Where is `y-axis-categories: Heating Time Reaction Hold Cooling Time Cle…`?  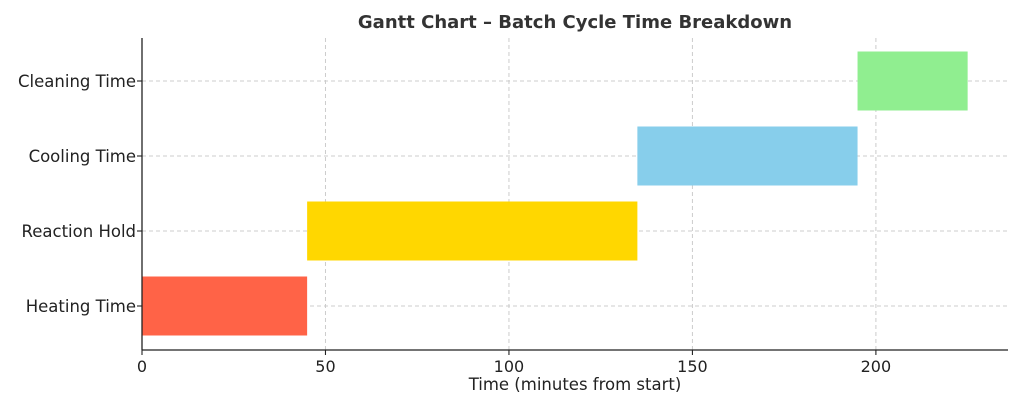 y-axis-categories: Heating Time Reaction Hold Cooling Time Cle… is located at coordinates (80, 194).